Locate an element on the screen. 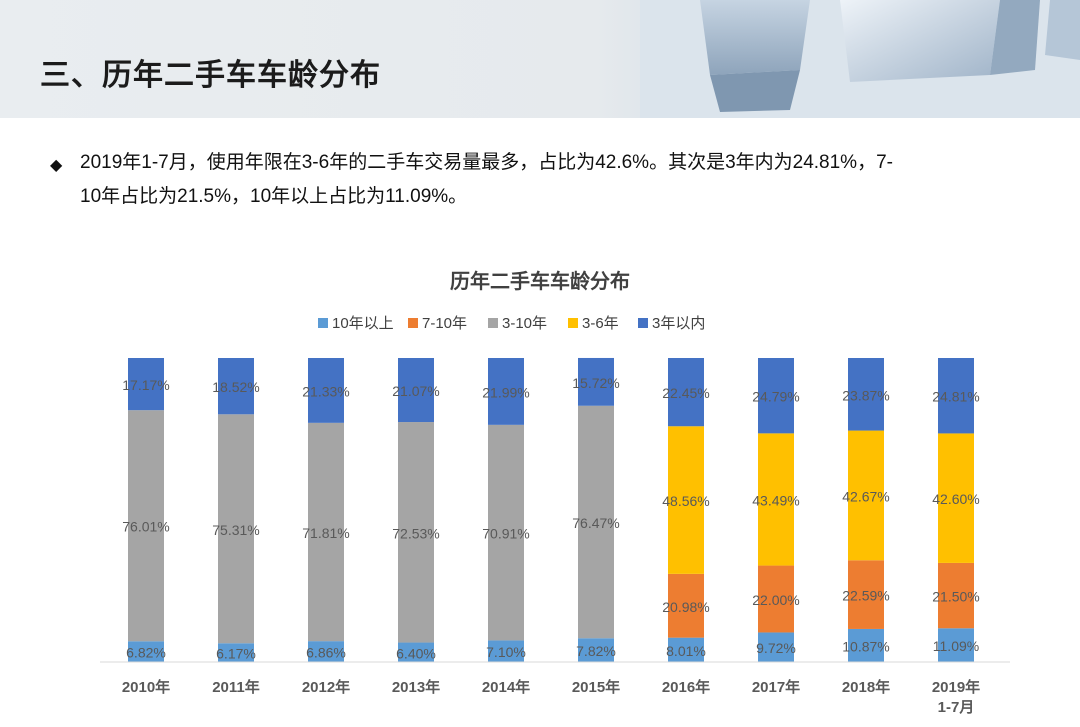  data-label-0-2: 76.01% is located at coordinates (145, 527).